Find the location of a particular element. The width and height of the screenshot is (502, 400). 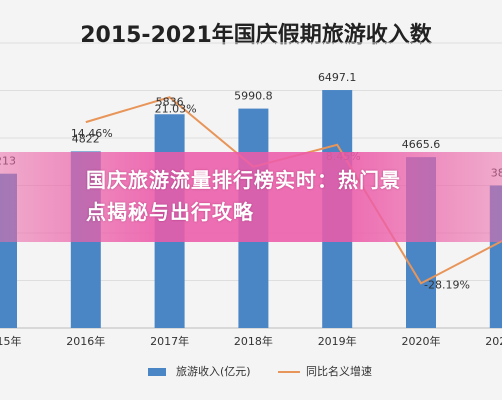

x-tick-label: 2017年 is located at coordinates (169, 341).